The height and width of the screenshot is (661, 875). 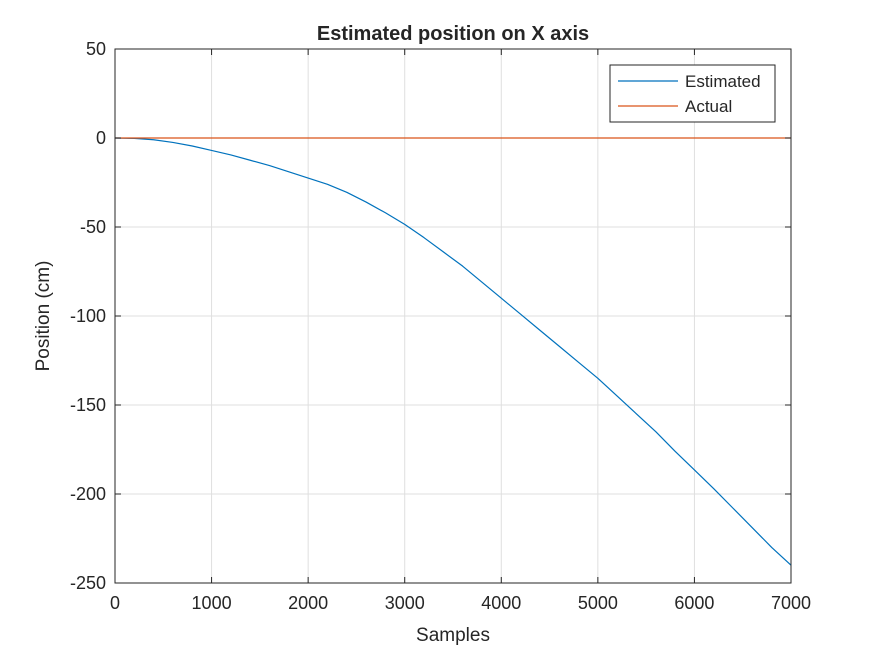 I want to click on x-tick-label: 3000, so click(x=405, y=603).